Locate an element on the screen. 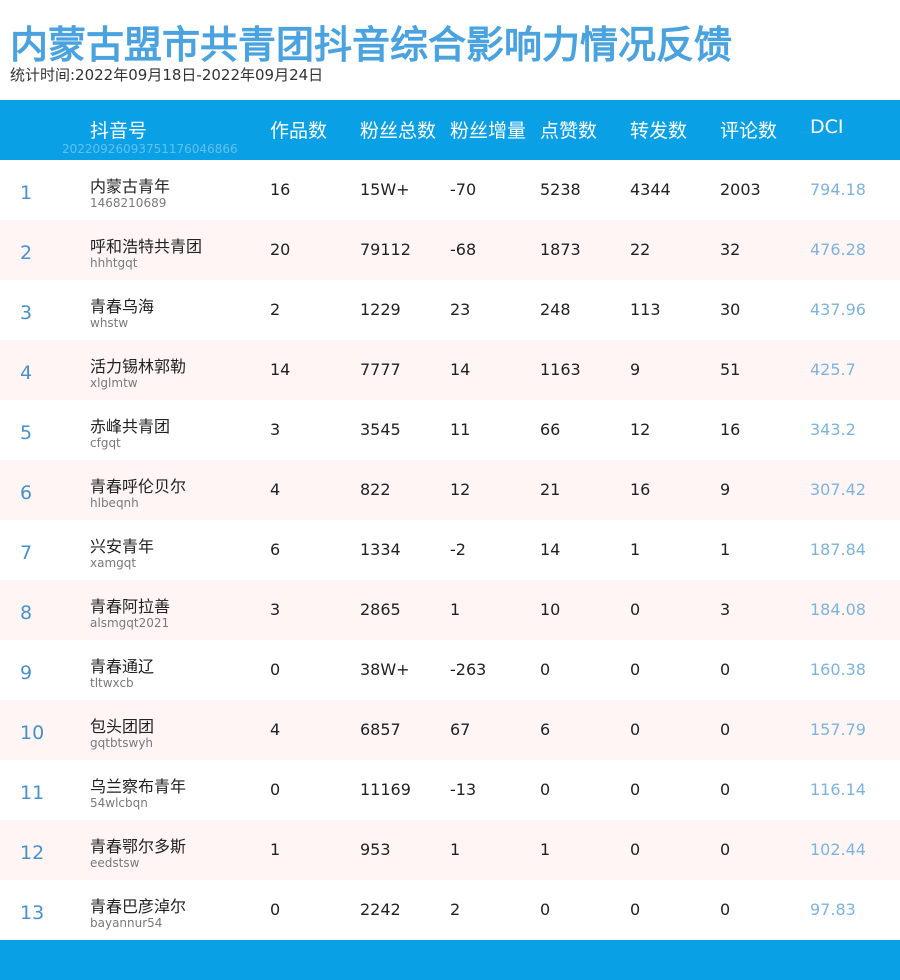 The image size is (900, 980). row-fans-delta: -2 is located at coordinates (458, 549).